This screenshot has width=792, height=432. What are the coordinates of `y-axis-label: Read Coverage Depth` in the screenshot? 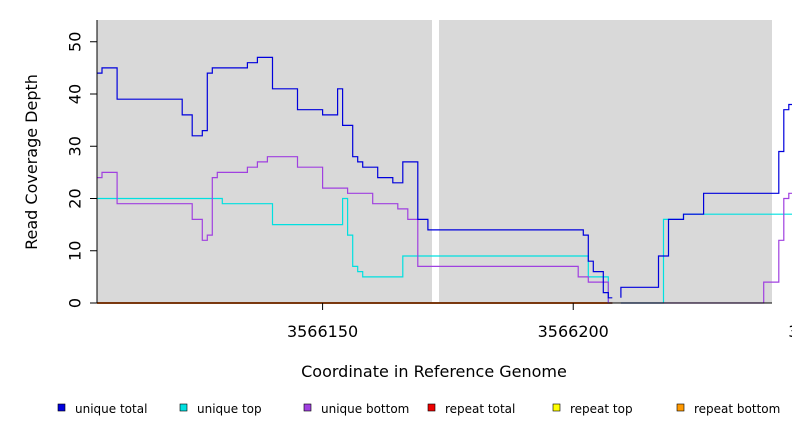 It's located at (31, 162).